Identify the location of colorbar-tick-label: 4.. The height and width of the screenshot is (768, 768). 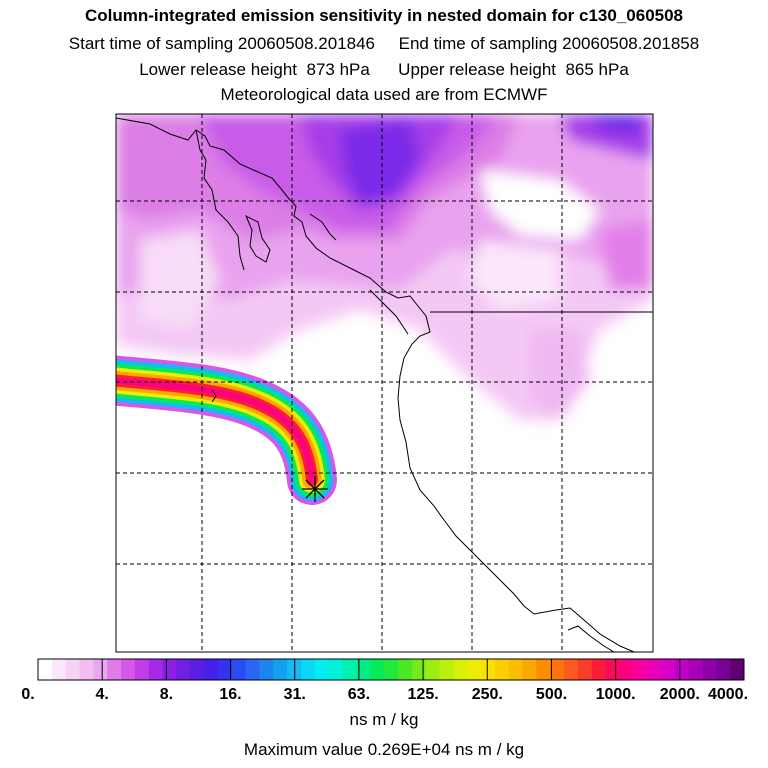
(102, 694).